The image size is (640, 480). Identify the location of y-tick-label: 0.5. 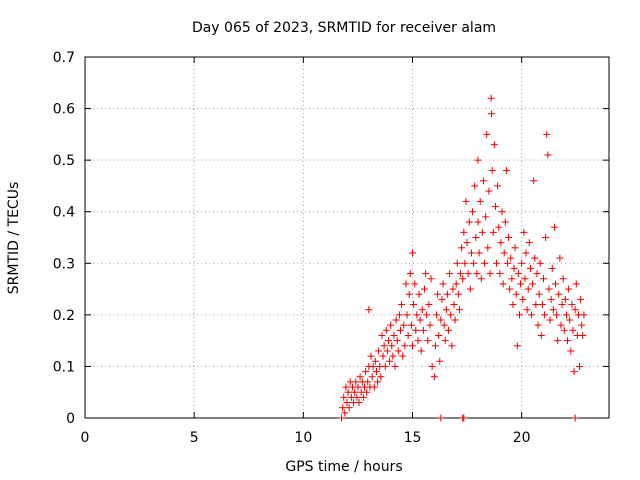
(64, 161).